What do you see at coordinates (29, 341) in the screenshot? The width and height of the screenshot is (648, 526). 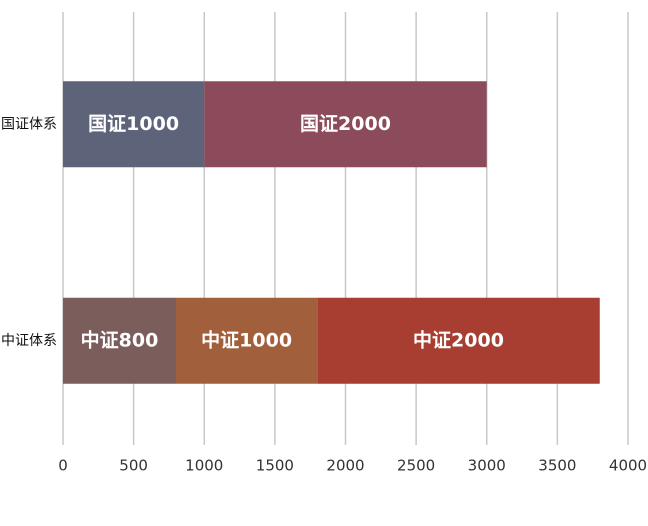 I see `category-label: 中证体系` at bounding box center [29, 341].